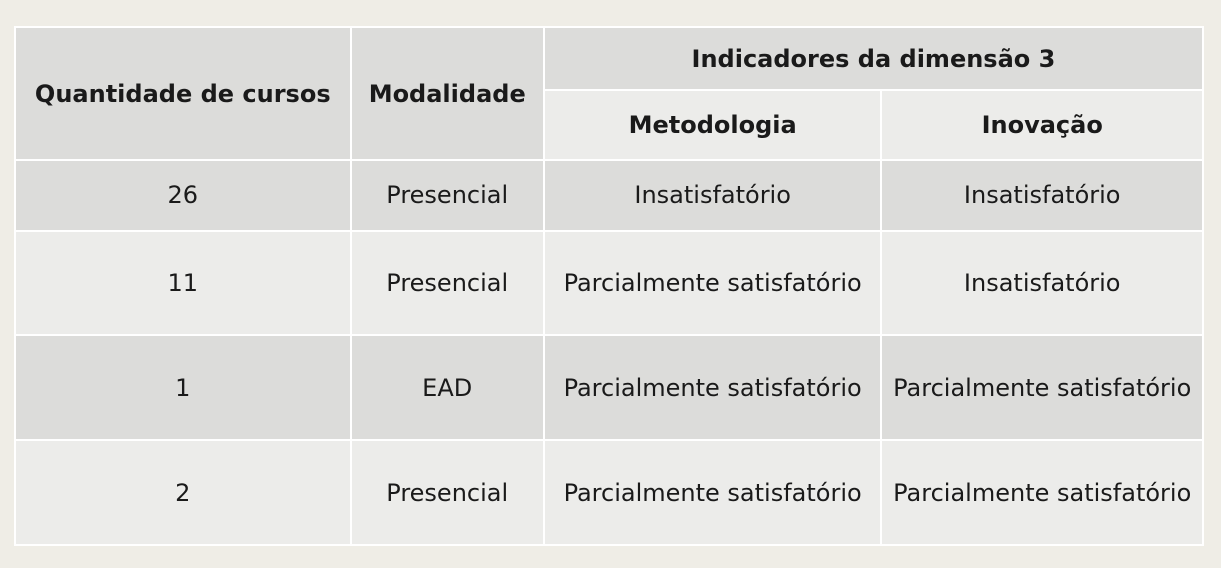 Image resolution: width=1221 pixels, height=568 pixels. Describe the element at coordinates (873, 58) in the screenshot. I see `header-indicators-group: Indicadores da dimensão 3` at that location.